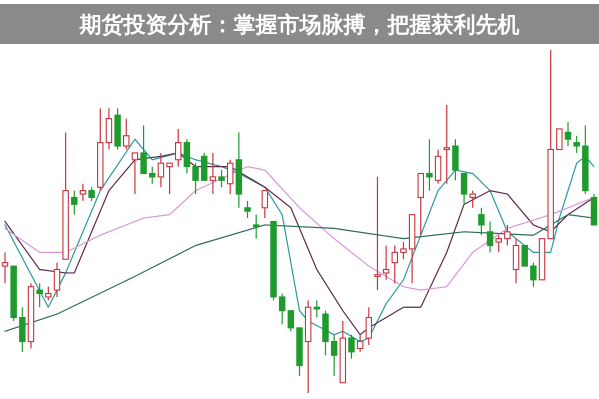 The image size is (599, 399). What do you see at coordinates (299, 25) in the screenshot?
I see `chart-title: 期货投资分析：掌握市场脉搏，把握获利先机` at bounding box center [299, 25].